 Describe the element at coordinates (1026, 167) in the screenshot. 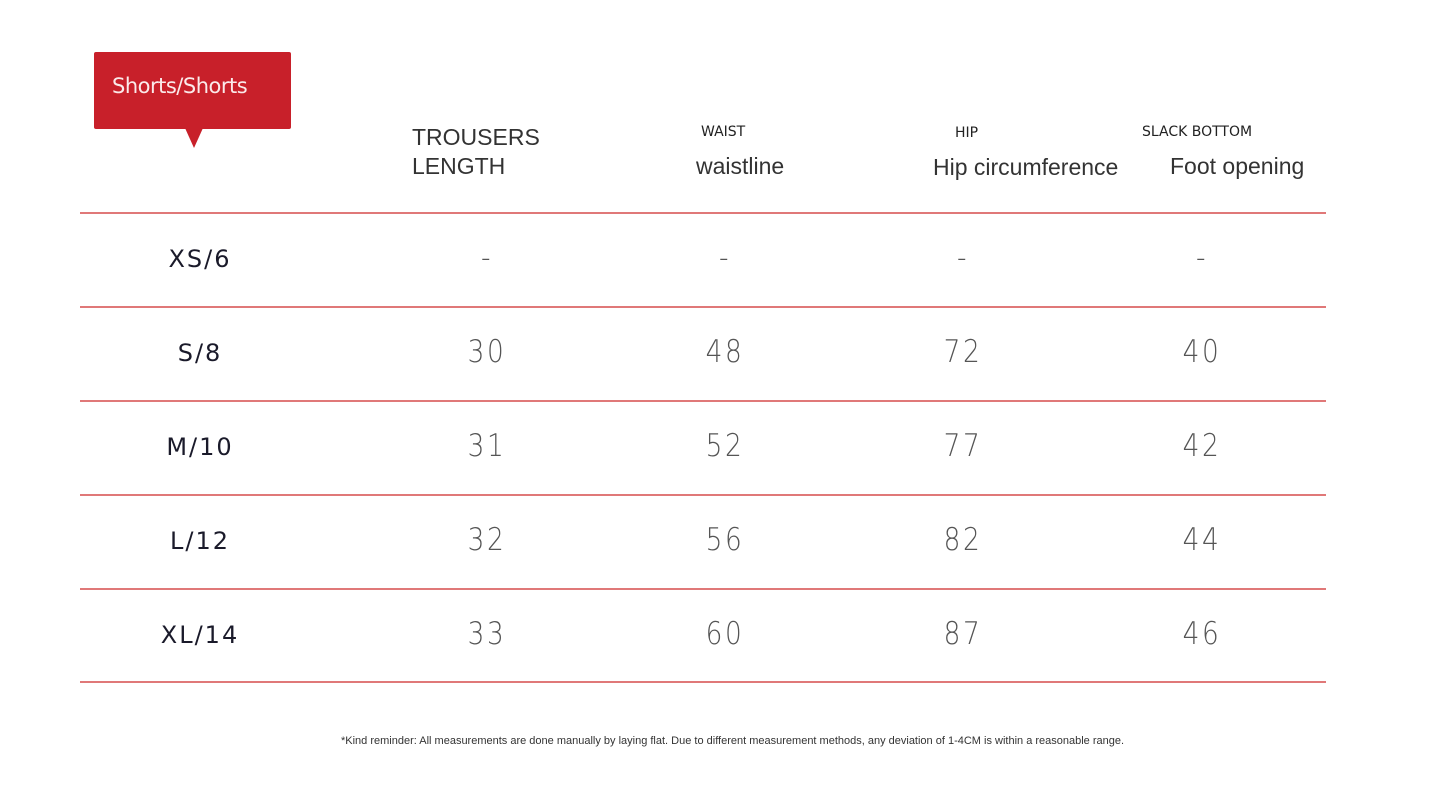

I see `header-hip: Hip circumference` at that location.